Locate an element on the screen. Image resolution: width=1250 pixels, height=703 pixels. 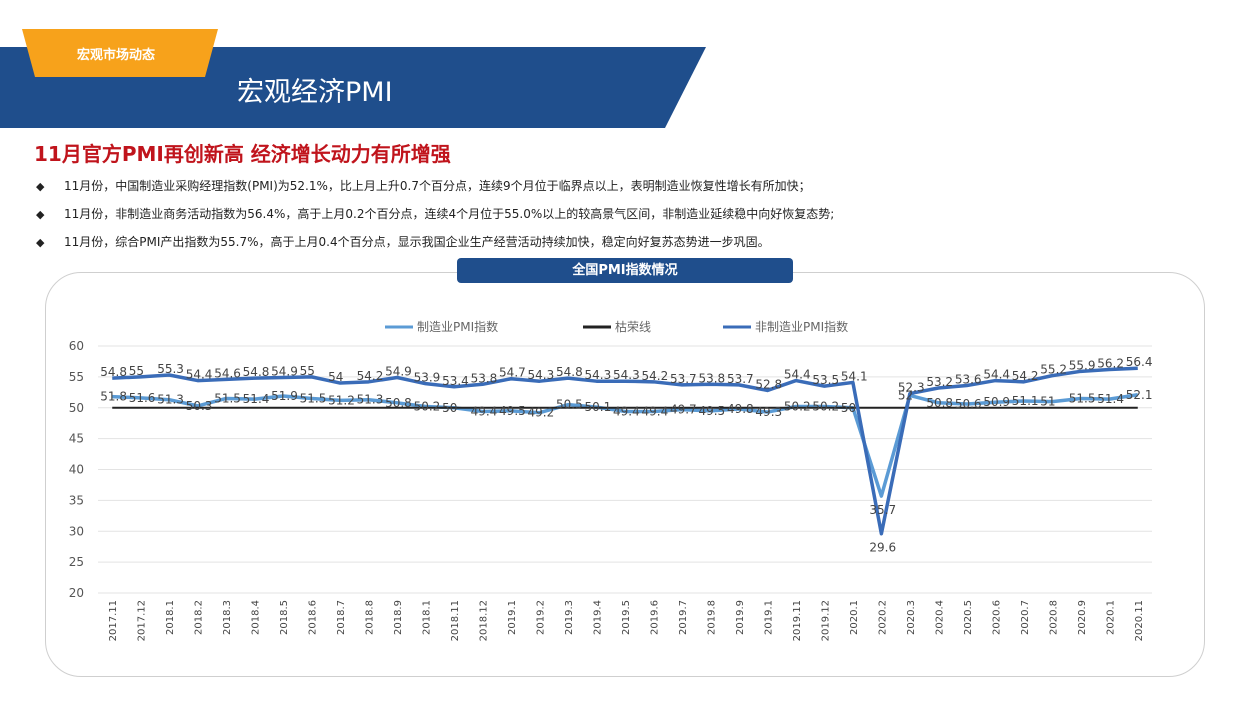
y-tick-label: 60 is located at coordinates (76, 346).